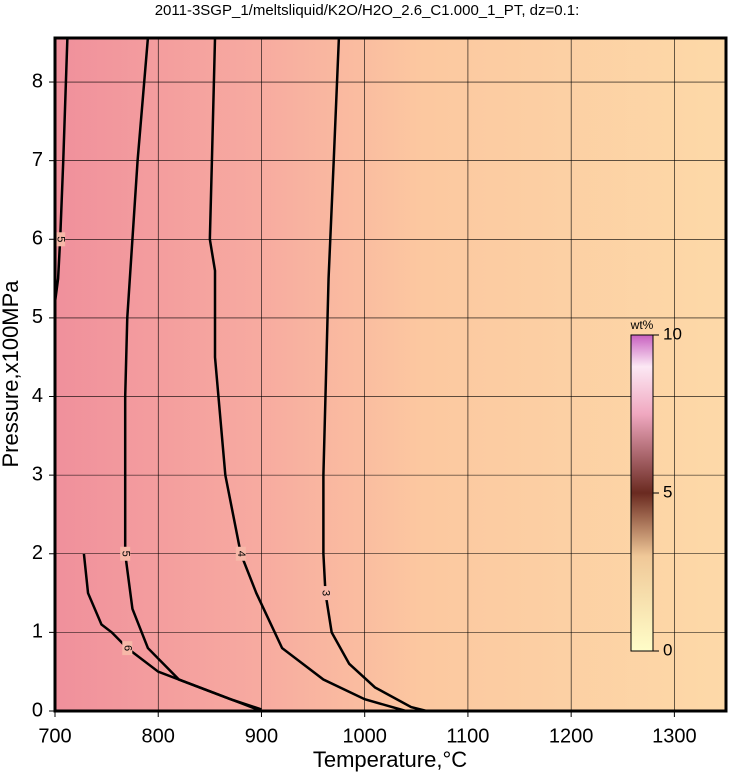  Describe the element at coordinates (642, 325) in the screenshot. I see `colorbar-label: wt%` at that location.